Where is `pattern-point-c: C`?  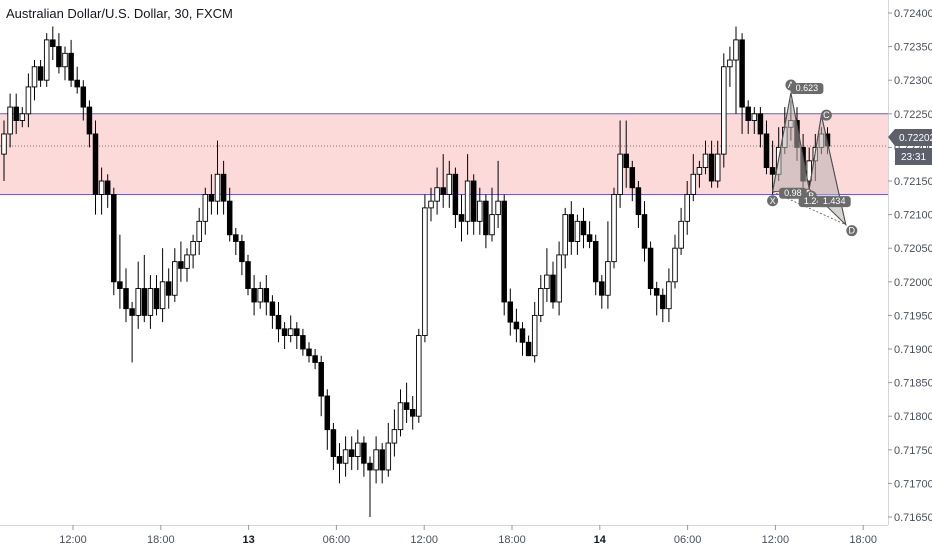
pattern-point-c: C is located at coordinates (826, 115).